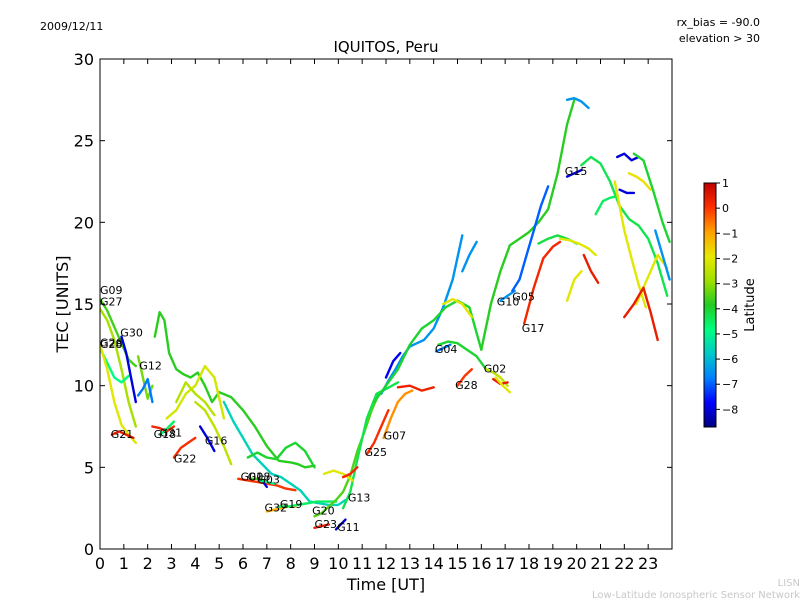 This screenshot has width=800, height=600. I want to click on series-G23, so click(321, 526).